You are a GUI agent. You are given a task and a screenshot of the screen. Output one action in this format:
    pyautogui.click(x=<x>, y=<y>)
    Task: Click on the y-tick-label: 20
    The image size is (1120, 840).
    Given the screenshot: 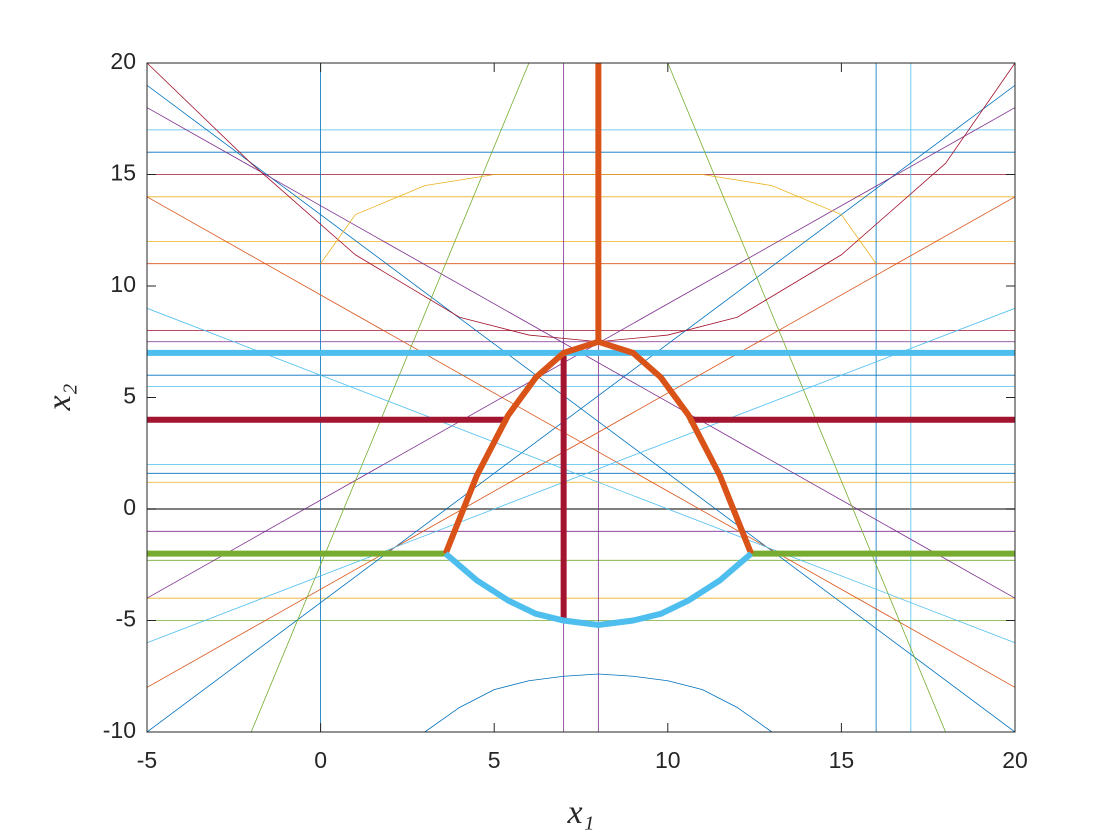 What is the action you would take?
    pyautogui.click(x=123, y=61)
    